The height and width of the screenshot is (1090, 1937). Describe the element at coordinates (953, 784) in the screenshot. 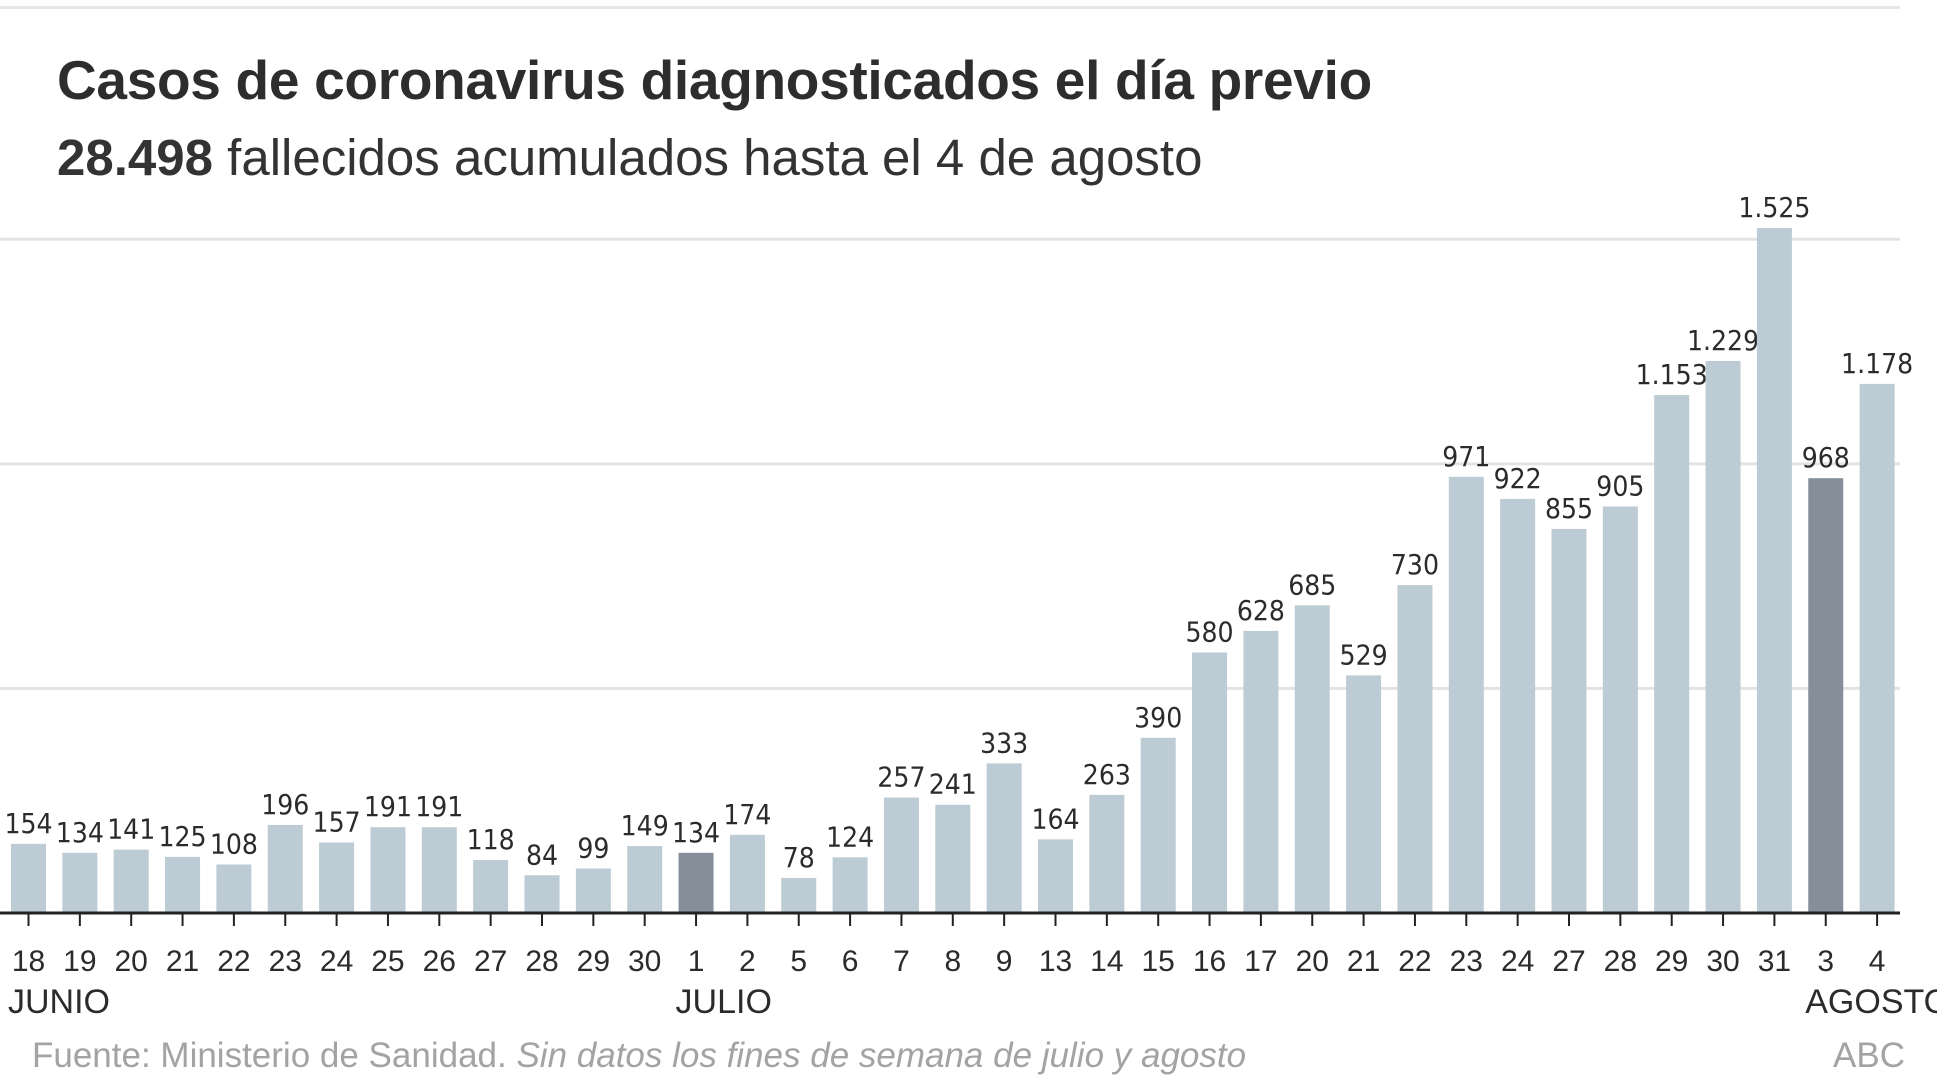

I see `bar-value-label: 241` at that location.